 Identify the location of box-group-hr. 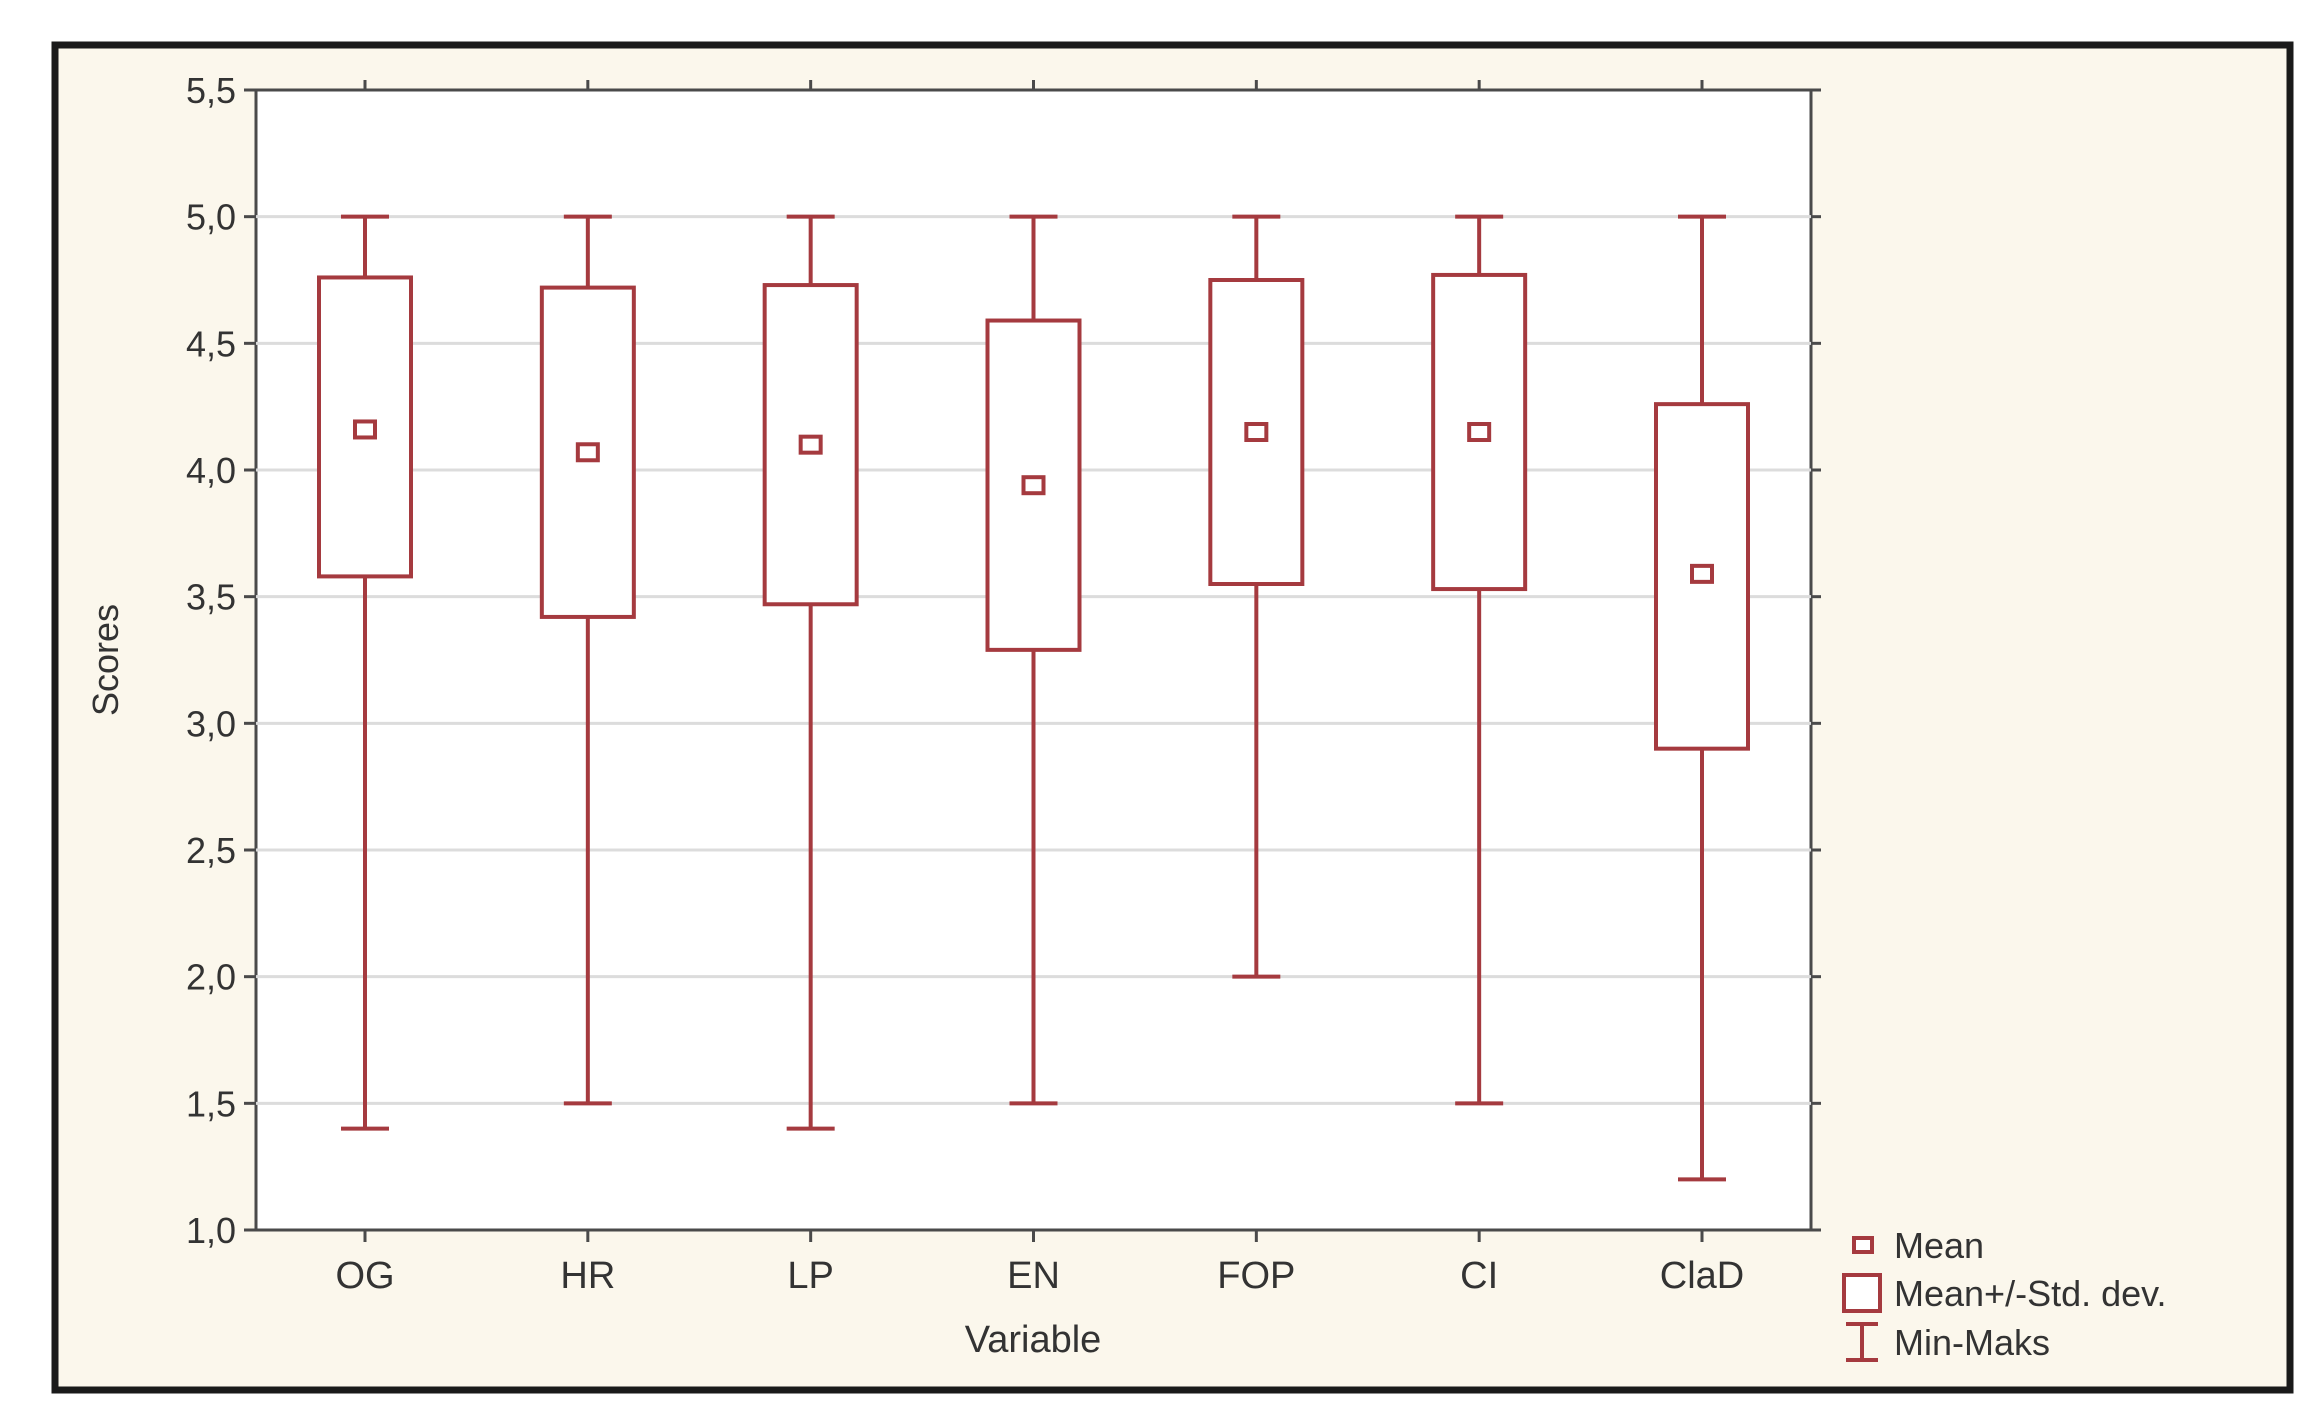
(587, 660).